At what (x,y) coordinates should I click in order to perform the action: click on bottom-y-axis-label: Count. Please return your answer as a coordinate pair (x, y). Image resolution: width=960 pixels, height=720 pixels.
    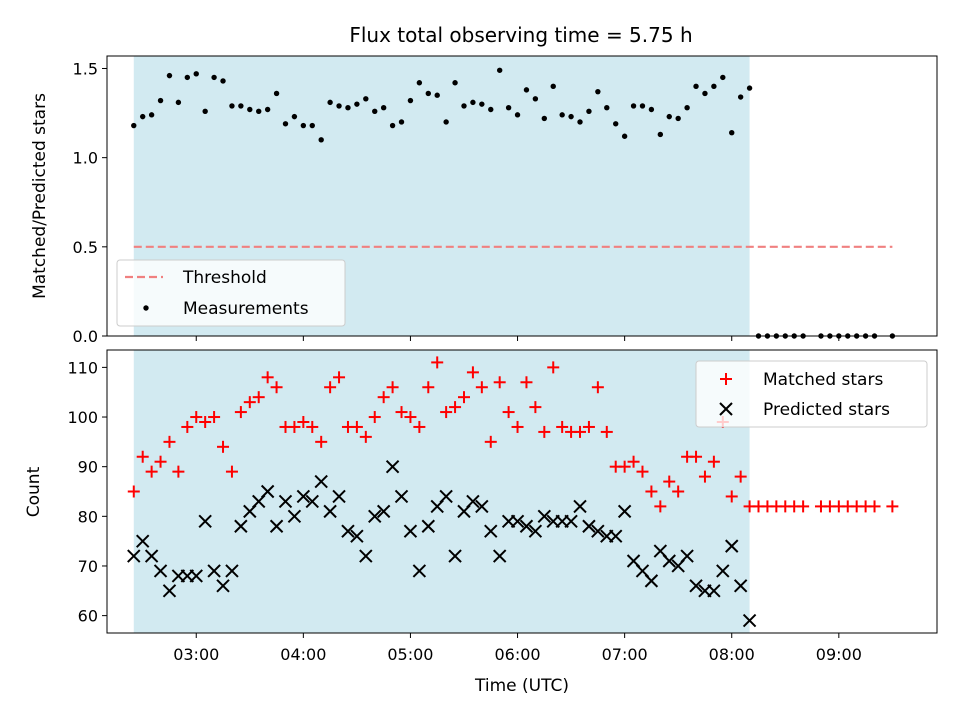
    Looking at the image, I should click on (34, 491).